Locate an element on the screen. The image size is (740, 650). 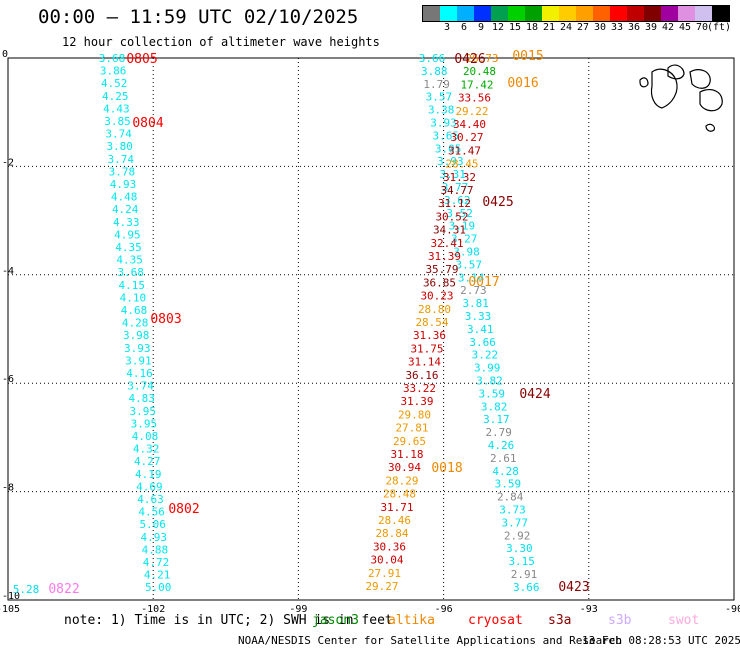
swh-label: 4.43 is located at coordinates (116, 108).